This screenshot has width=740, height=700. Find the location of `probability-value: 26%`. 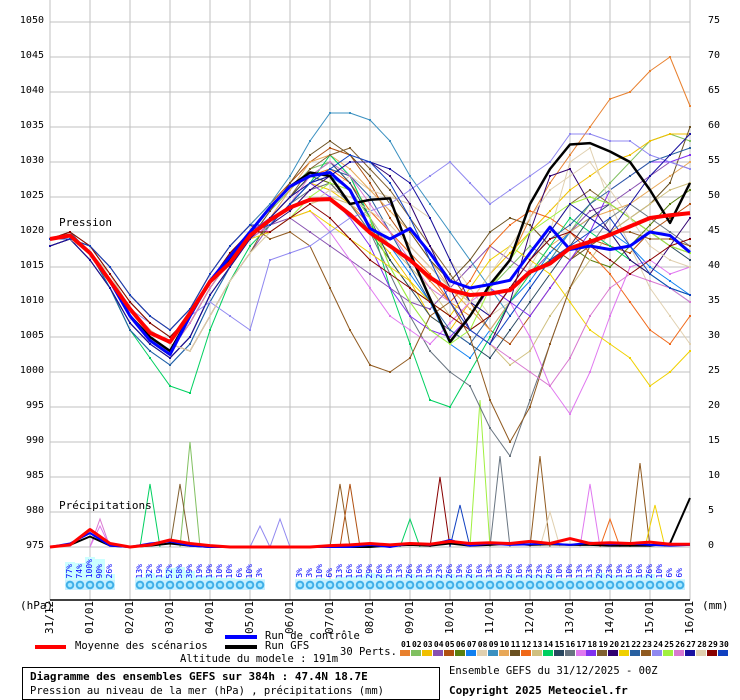

probability-value: 26% is located at coordinates (409, 570).